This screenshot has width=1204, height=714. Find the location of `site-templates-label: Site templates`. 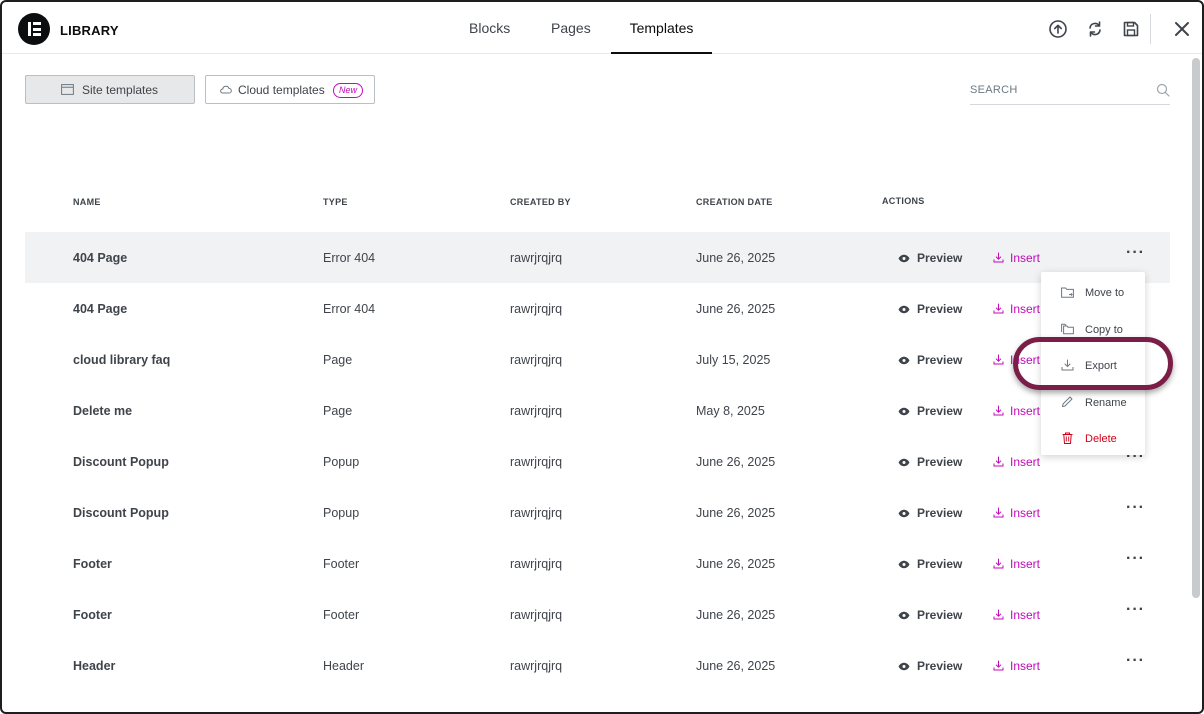

site-templates-label: Site templates is located at coordinates (120, 90).